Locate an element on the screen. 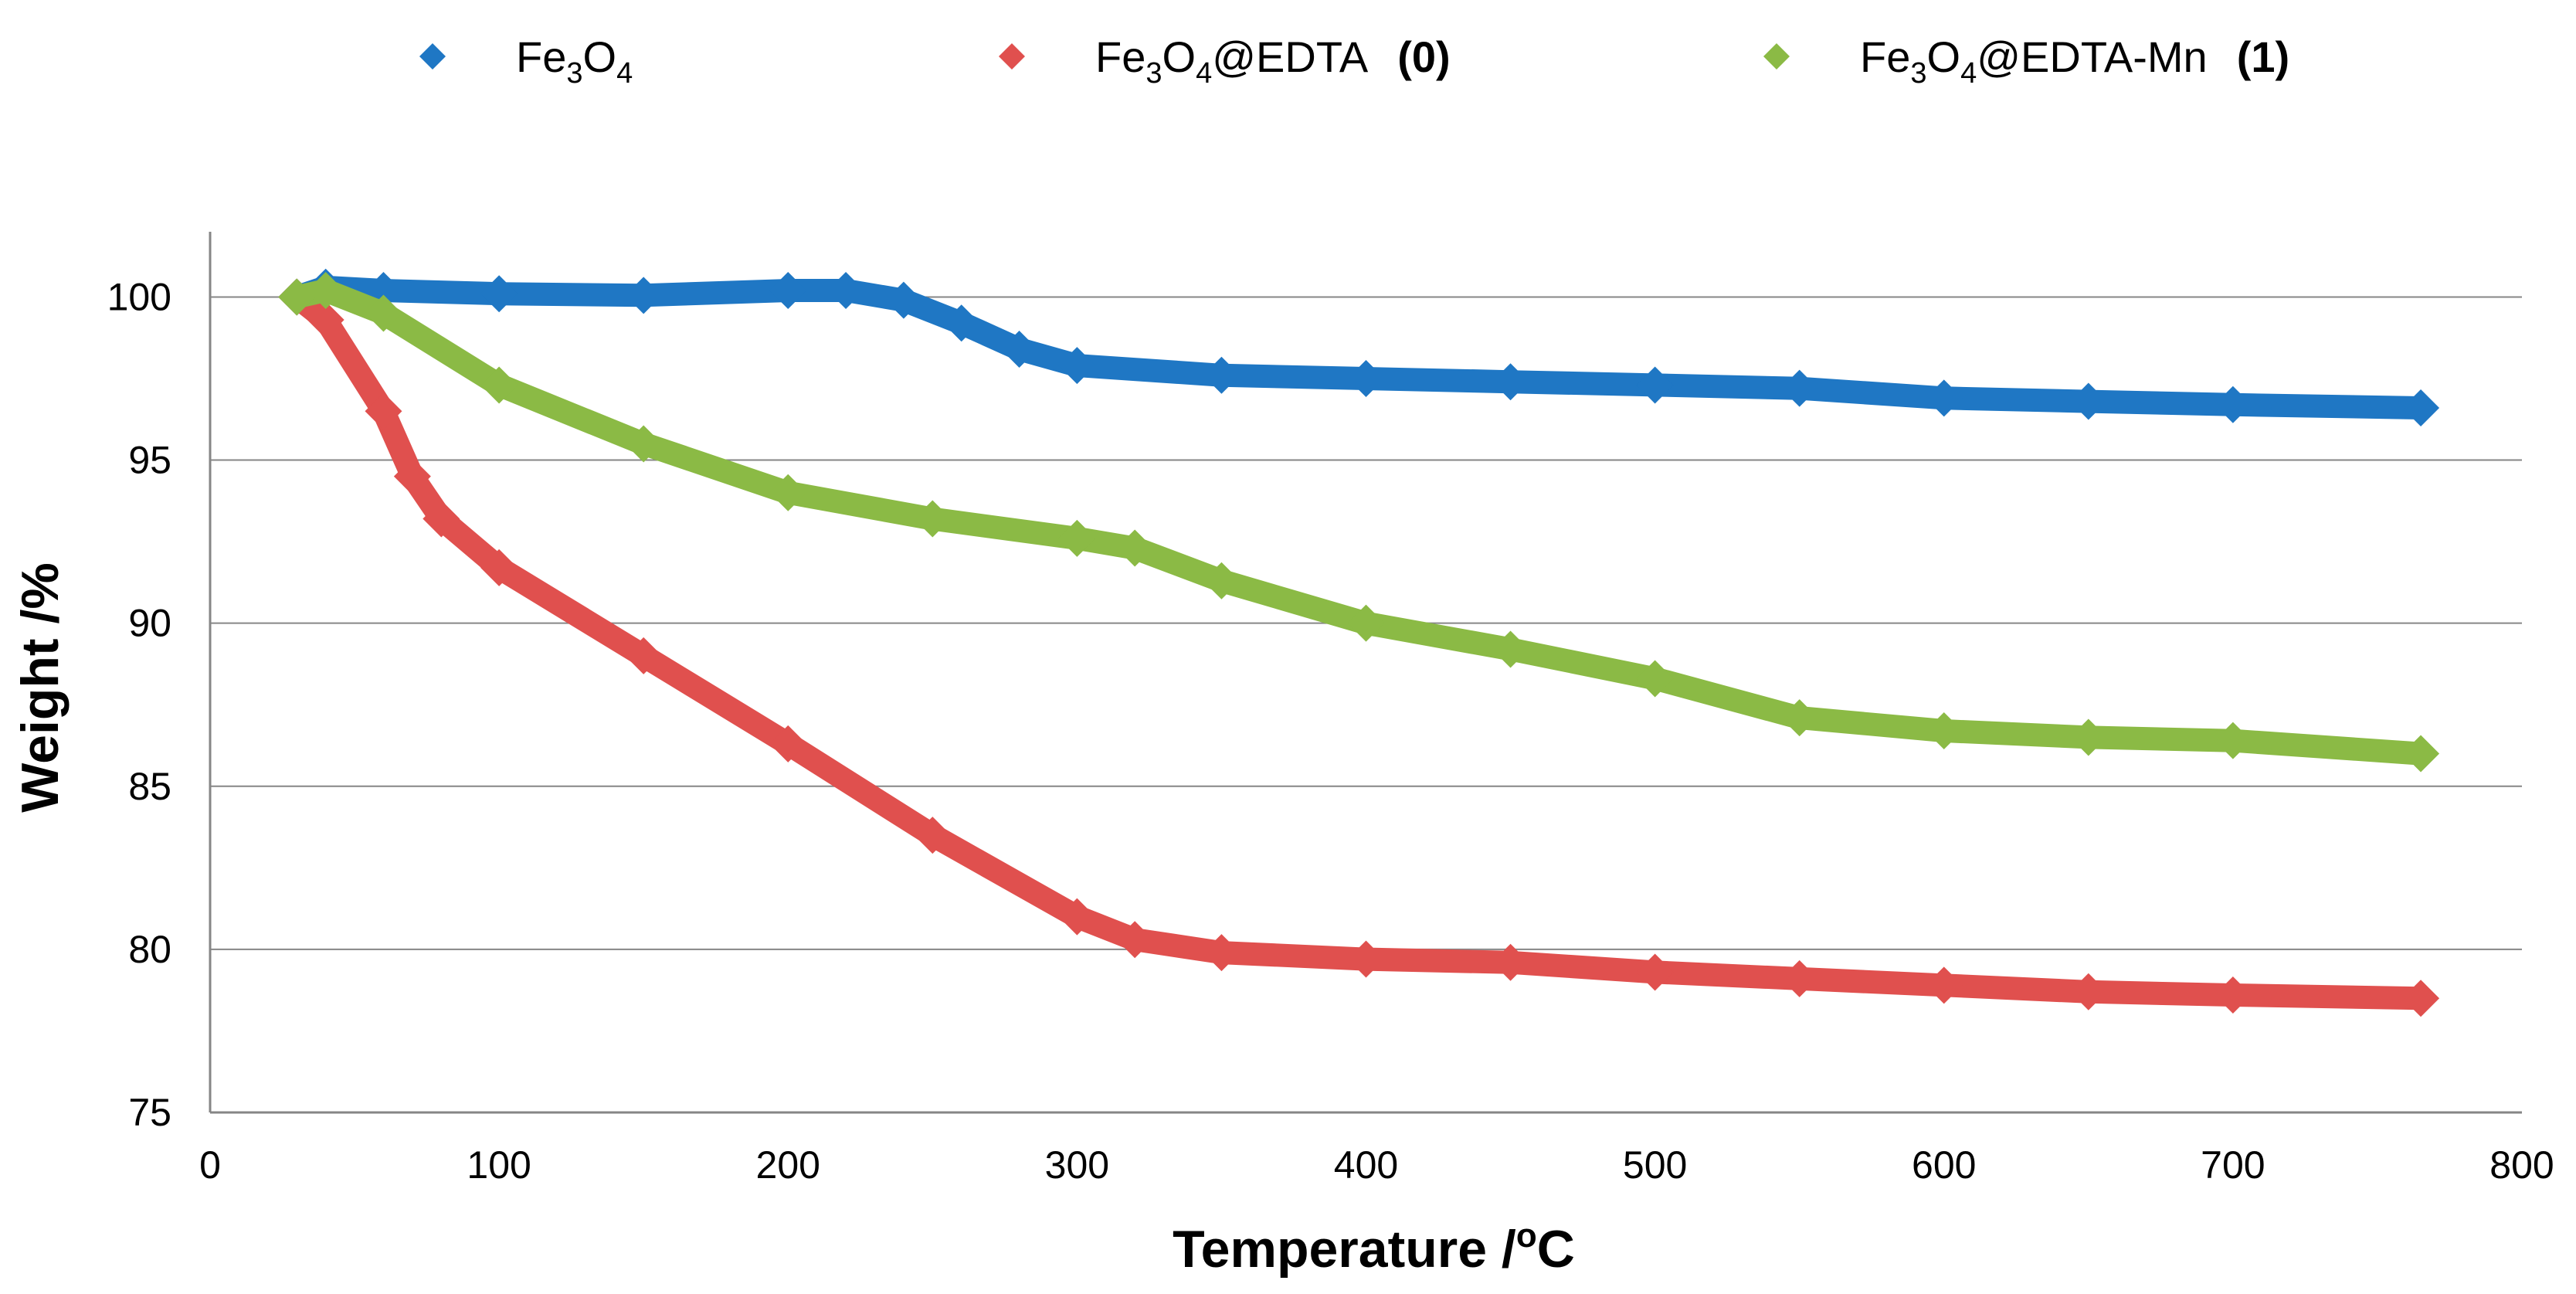 This screenshot has width=2576, height=1294. x-tick-label: 600 is located at coordinates (1944, 1165).